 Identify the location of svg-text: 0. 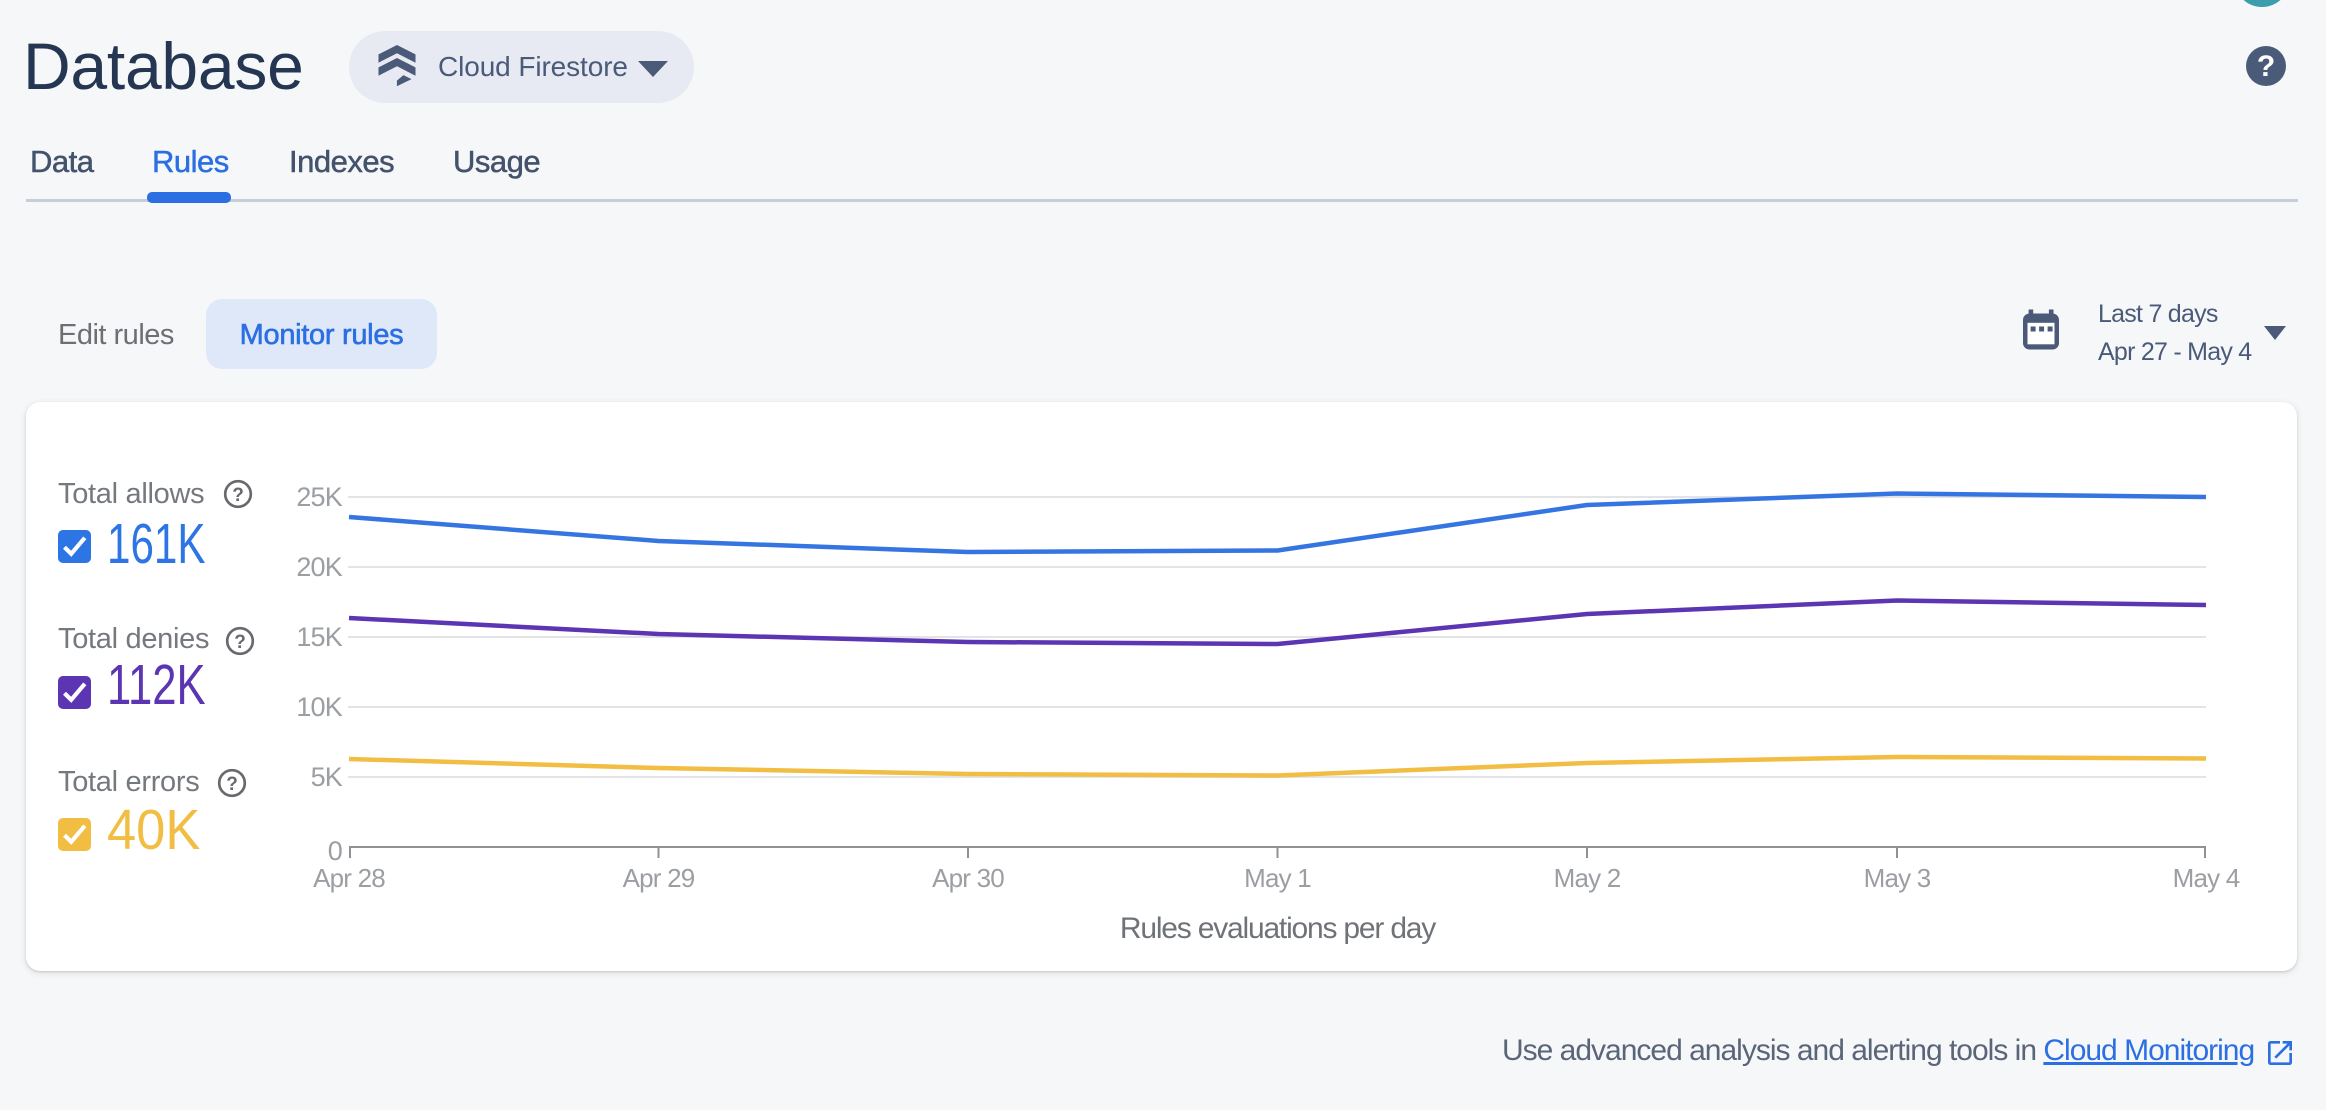
(335, 851).